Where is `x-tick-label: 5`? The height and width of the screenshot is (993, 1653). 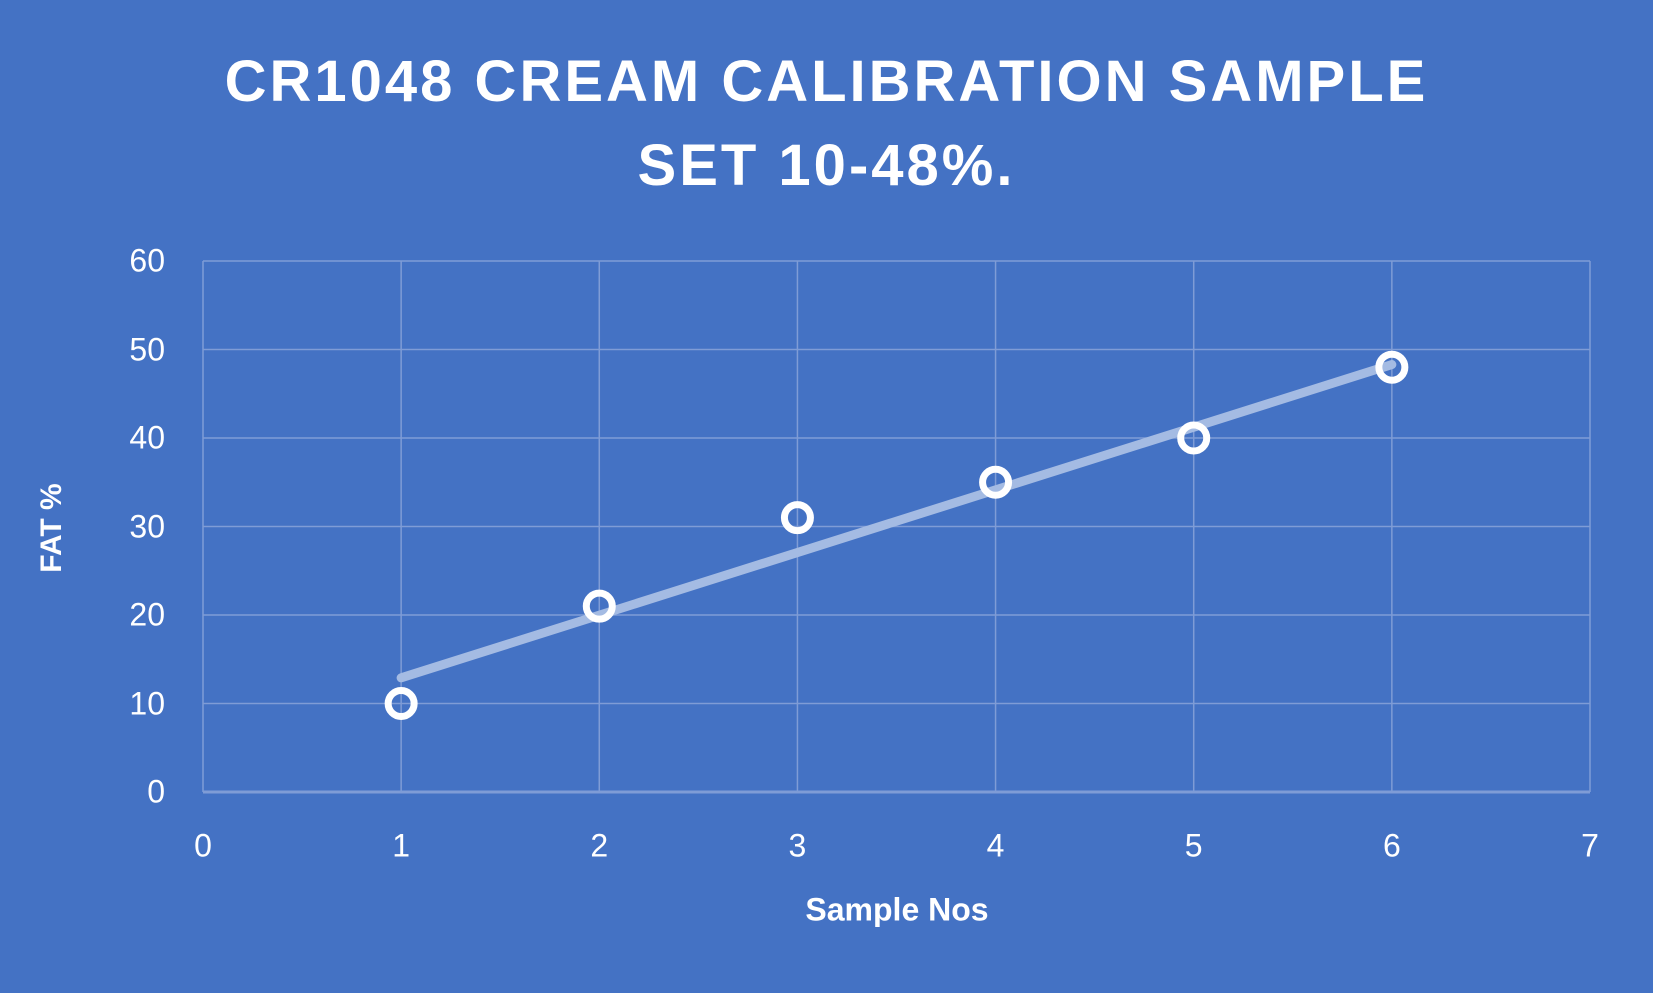 x-tick-label: 5 is located at coordinates (1193, 845).